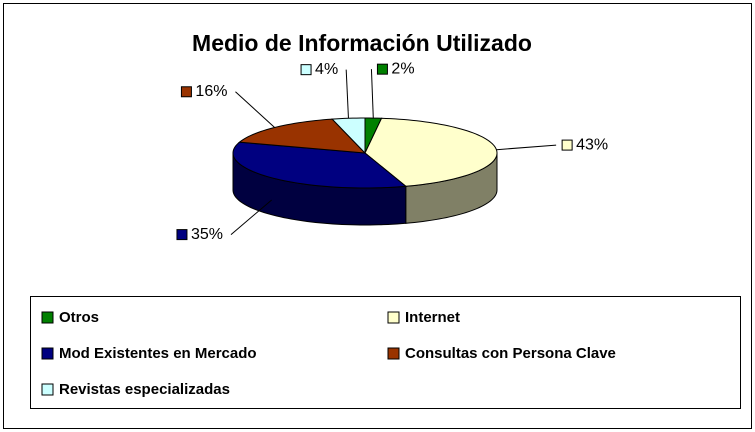 Image resolution: width=755 pixels, height=432 pixels. Describe the element at coordinates (432, 317) in the screenshot. I see `legend-label: Internet` at that location.